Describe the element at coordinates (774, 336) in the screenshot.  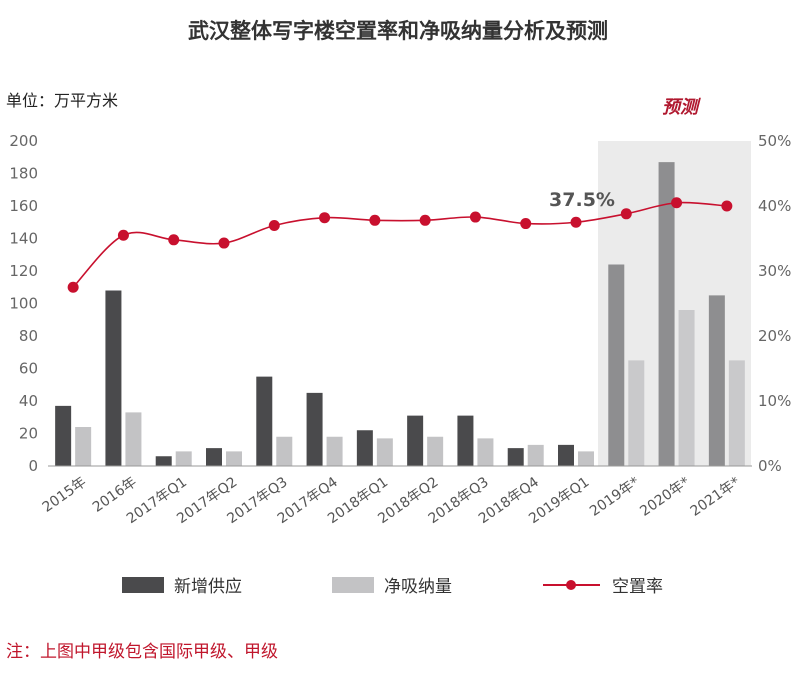
I see `right-tick-label: 20%` at that location.